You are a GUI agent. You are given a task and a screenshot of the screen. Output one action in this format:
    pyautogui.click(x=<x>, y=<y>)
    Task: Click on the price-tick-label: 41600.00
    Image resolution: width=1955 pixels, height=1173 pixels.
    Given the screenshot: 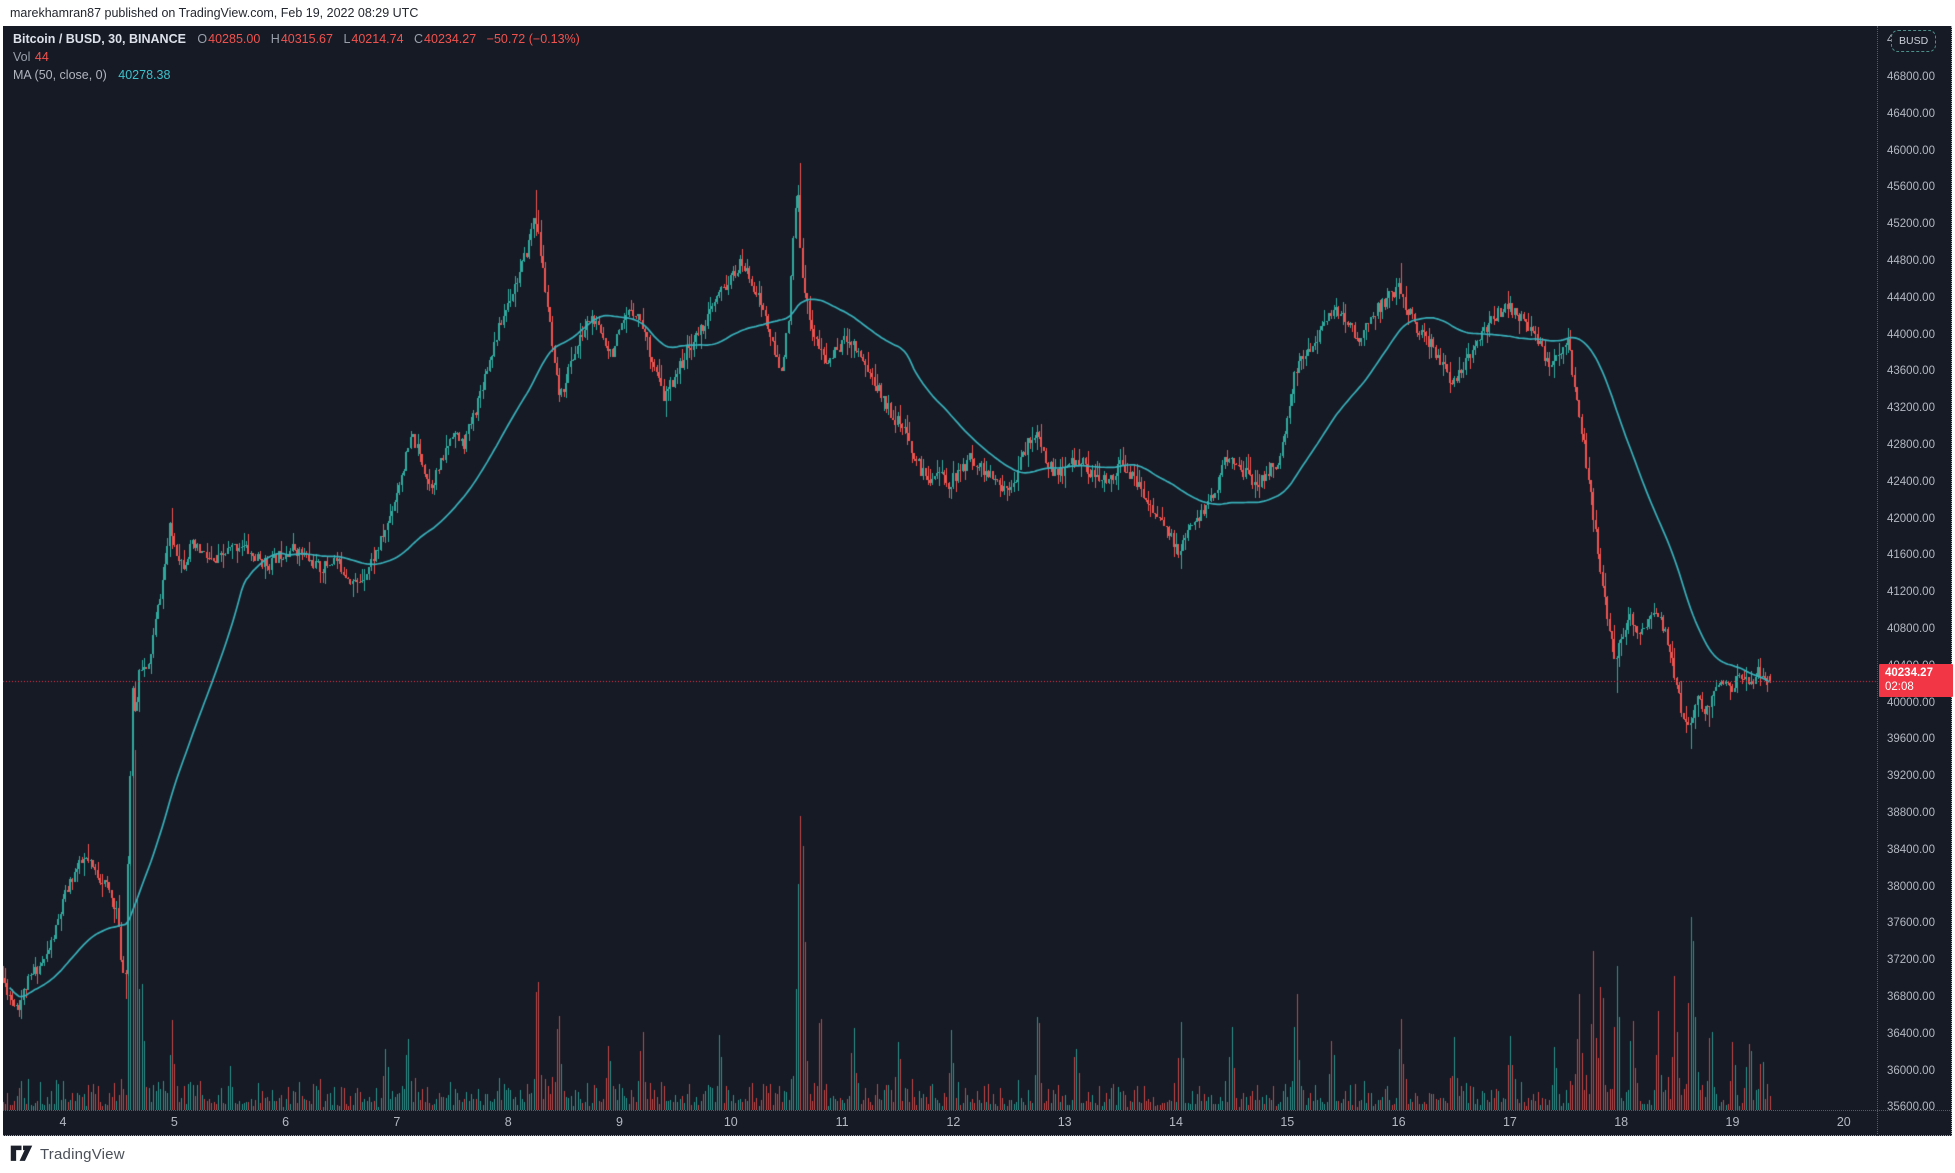 What is the action you would take?
    pyautogui.click(x=1911, y=555)
    